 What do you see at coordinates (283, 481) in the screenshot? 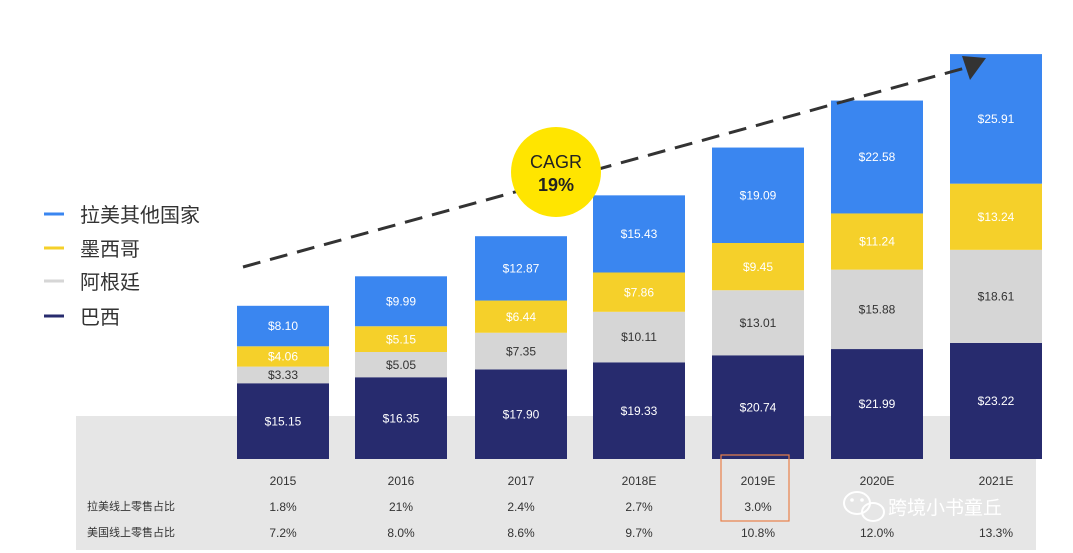
I see `x-tick-label: 2015` at bounding box center [283, 481].